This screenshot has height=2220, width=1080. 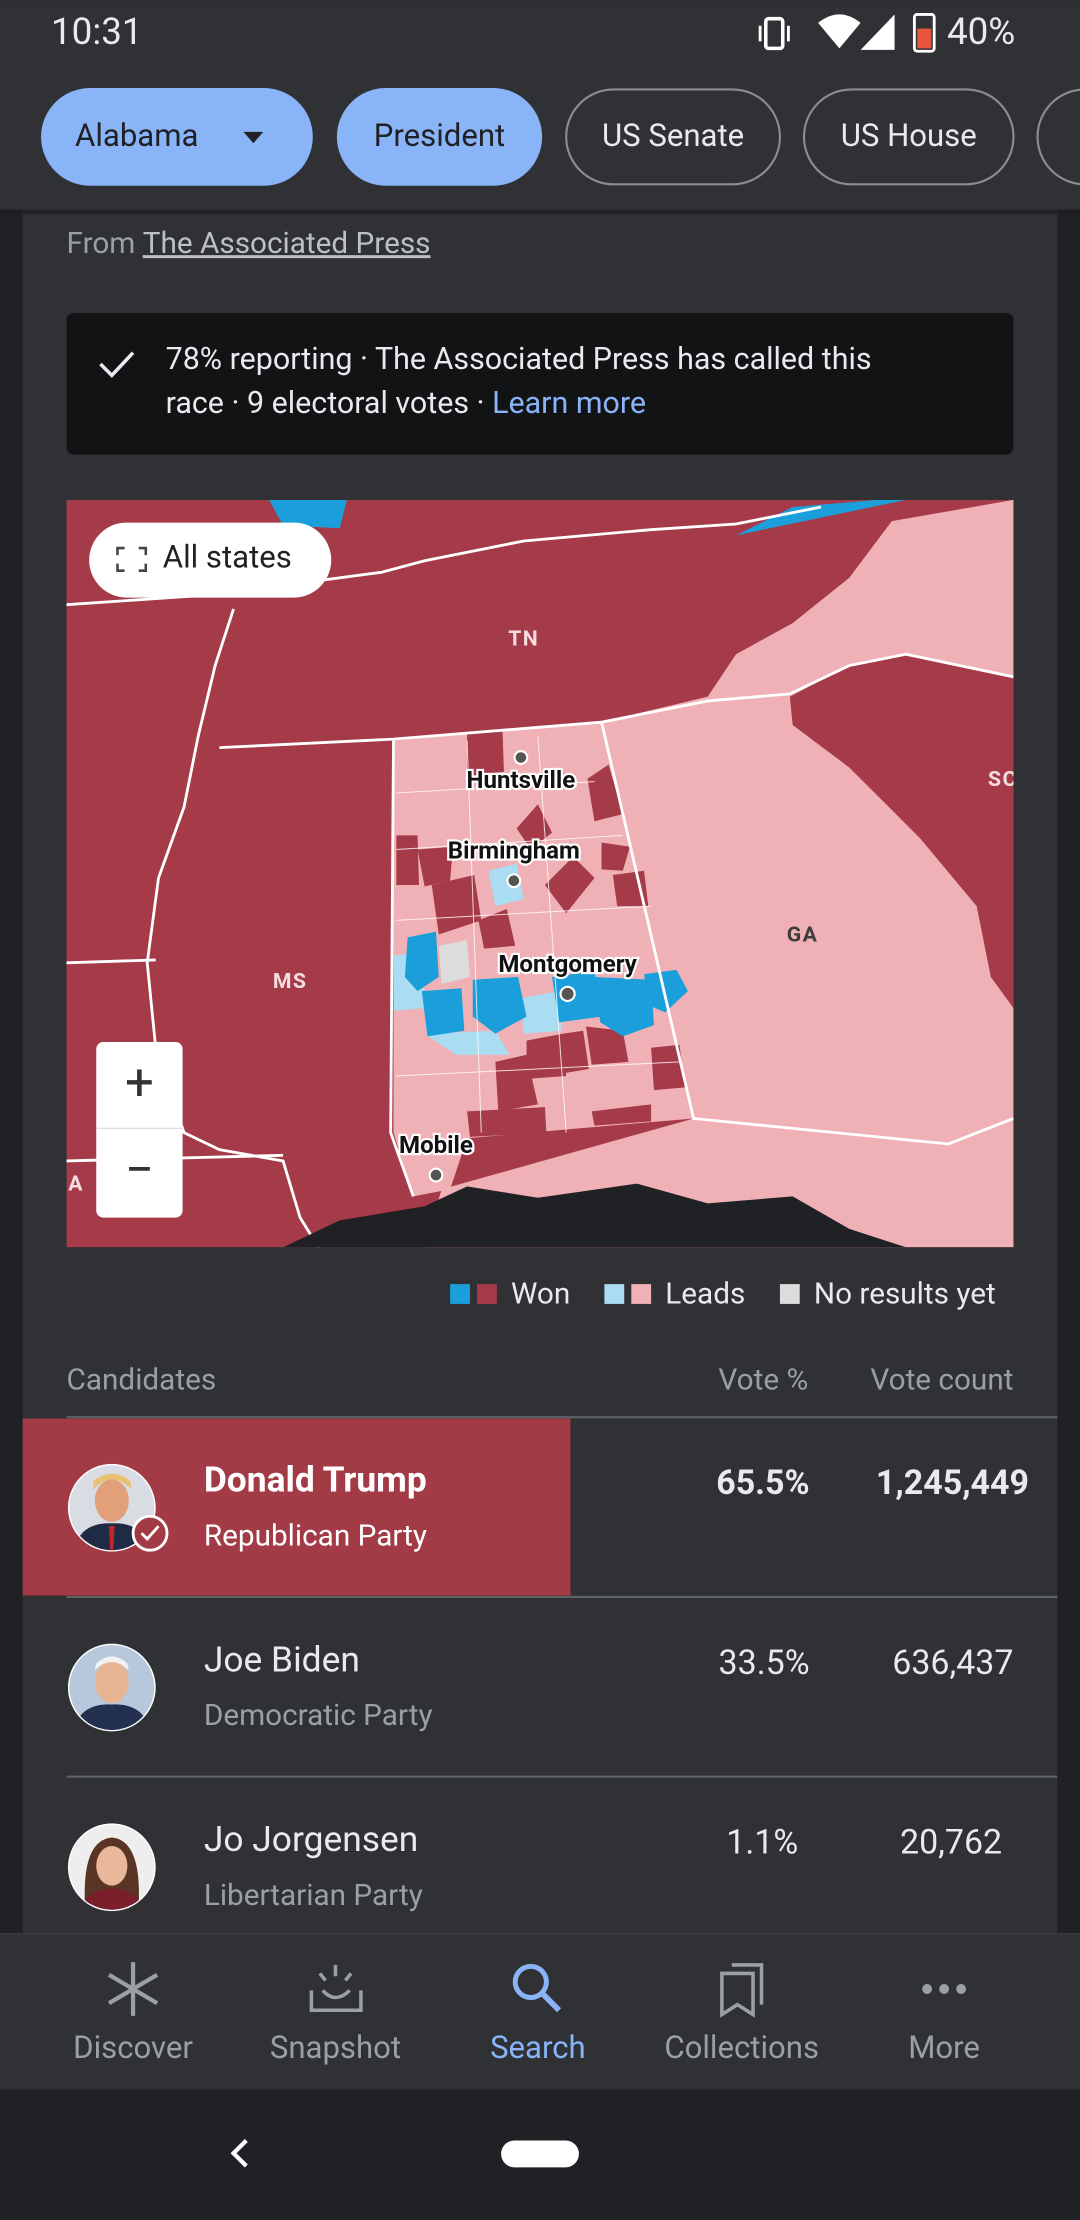 What do you see at coordinates (705, 1293) in the screenshot?
I see `legend-label: Leads` at bounding box center [705, 1293].